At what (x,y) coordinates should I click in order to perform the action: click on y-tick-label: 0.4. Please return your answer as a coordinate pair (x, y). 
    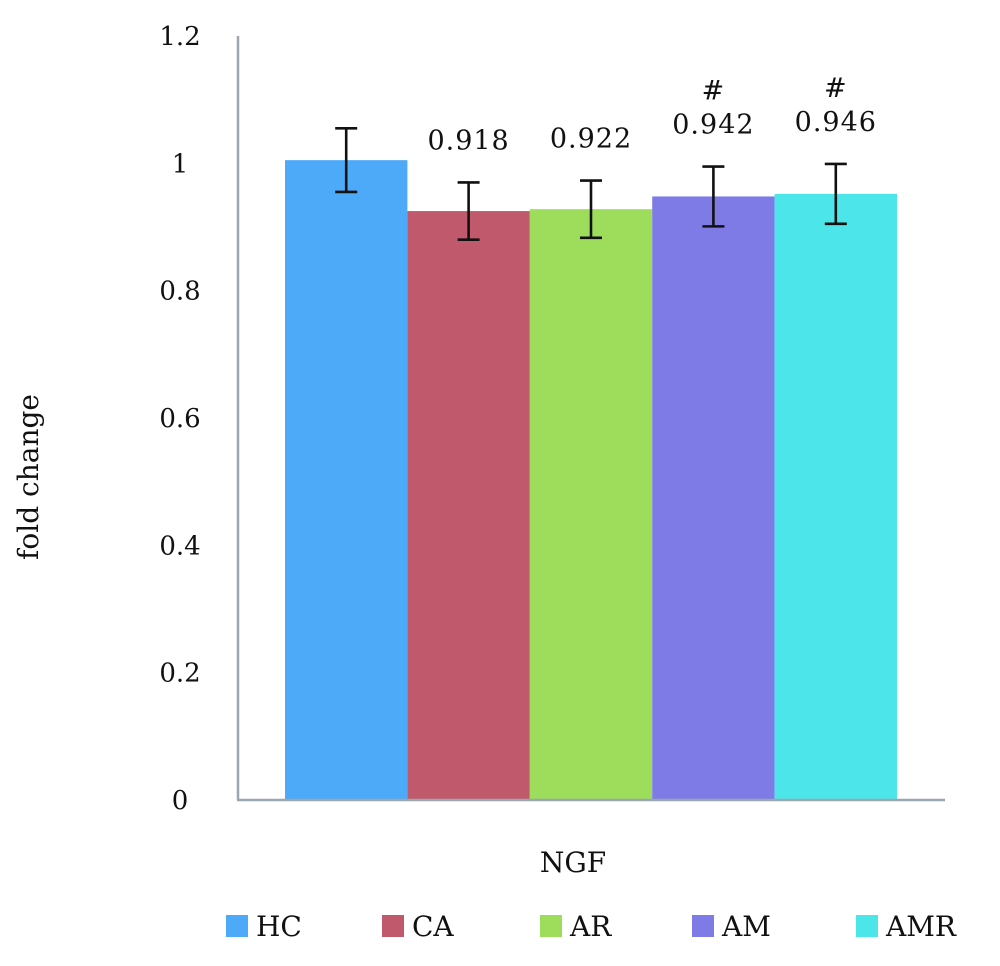
    Looking at the image, I should click on (179, 546).